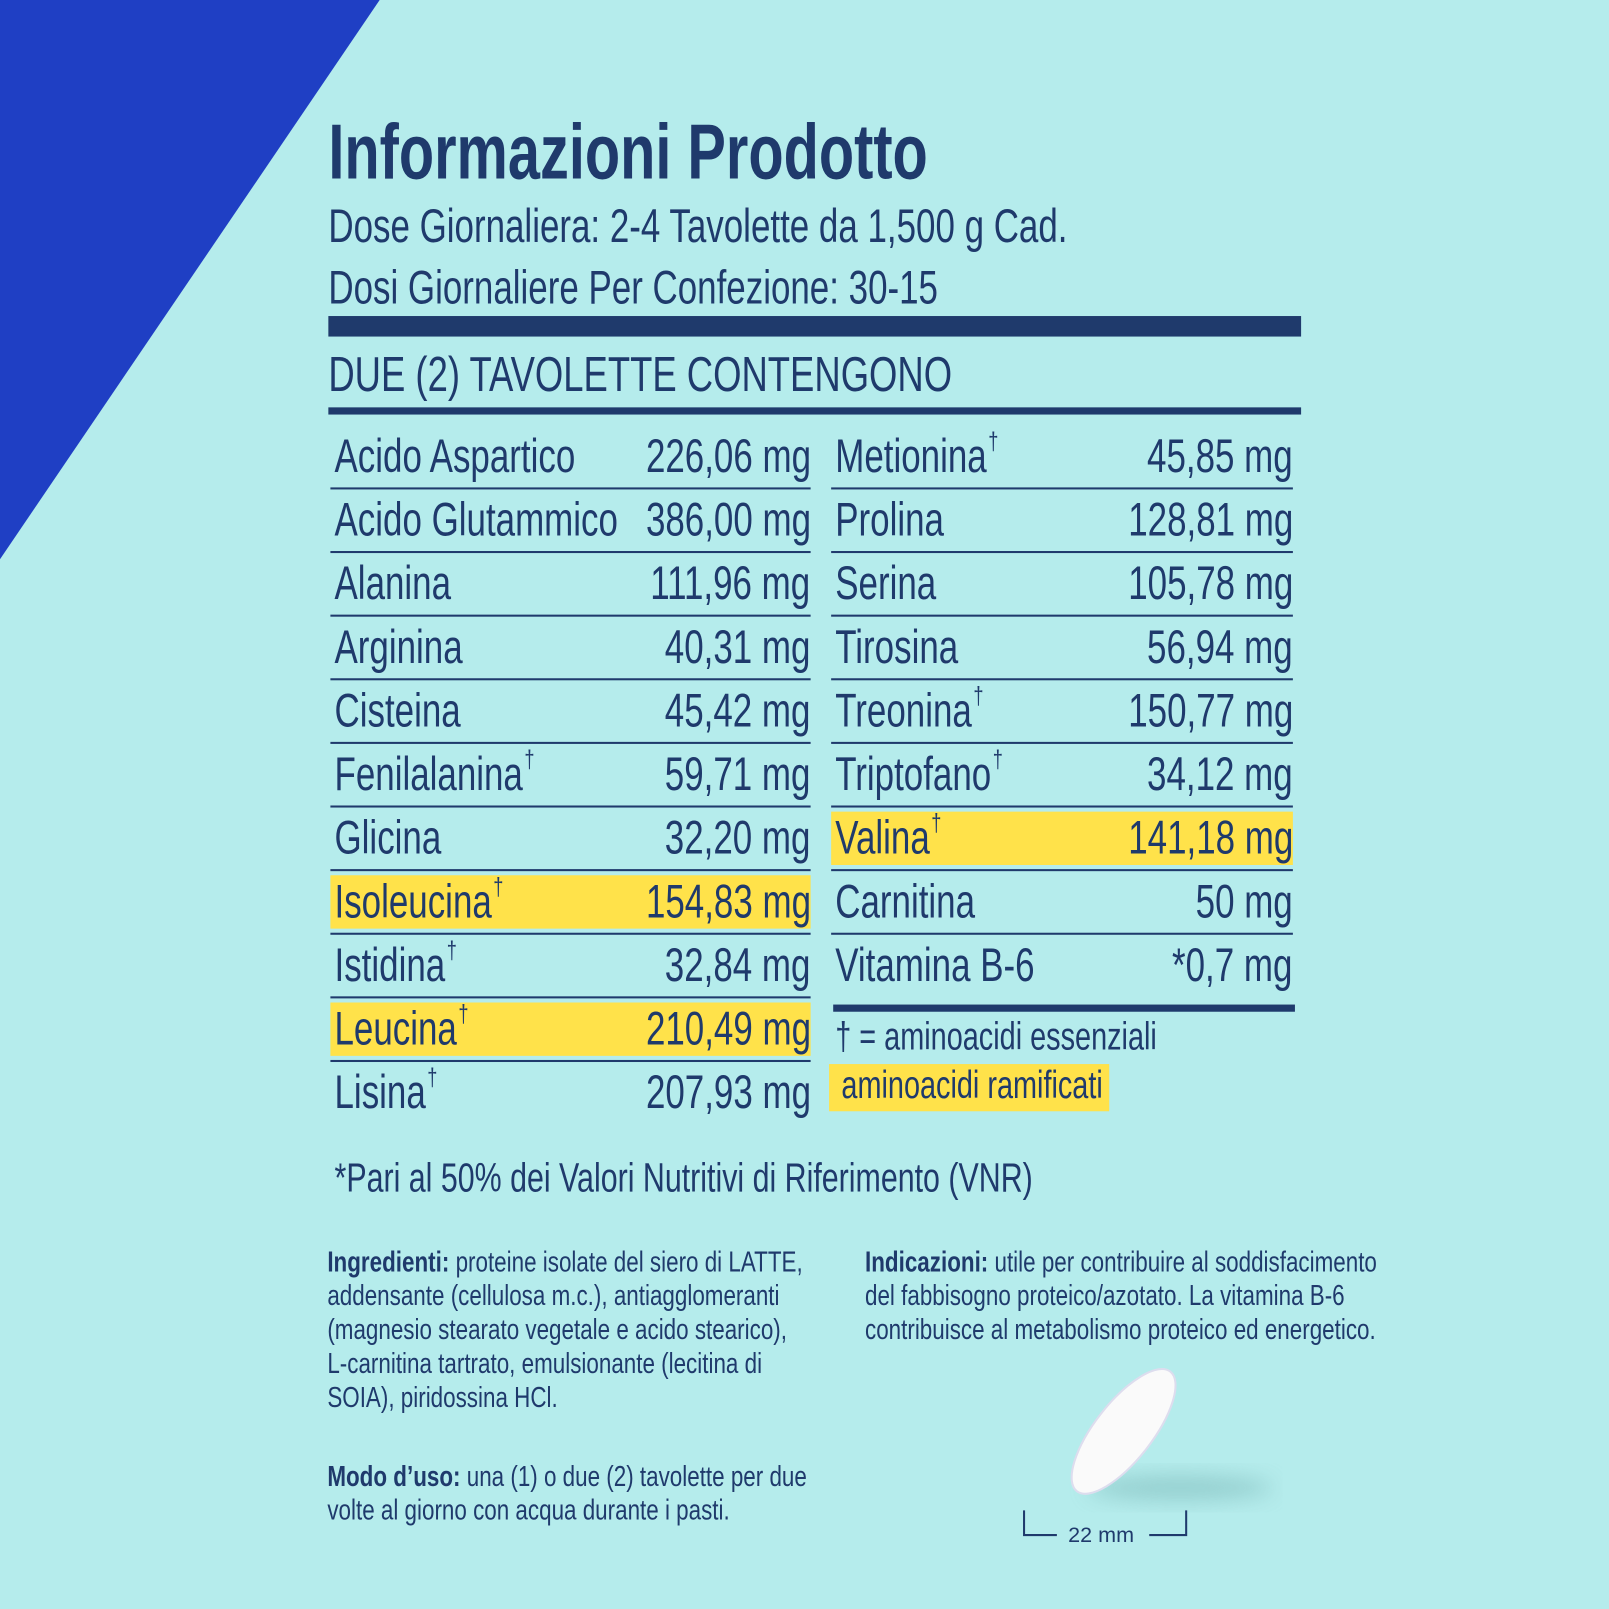 Image resolution: width=1609 pixels, height=1609 pixels. I want to click on value: 154,83 mg, so click(728, 901).